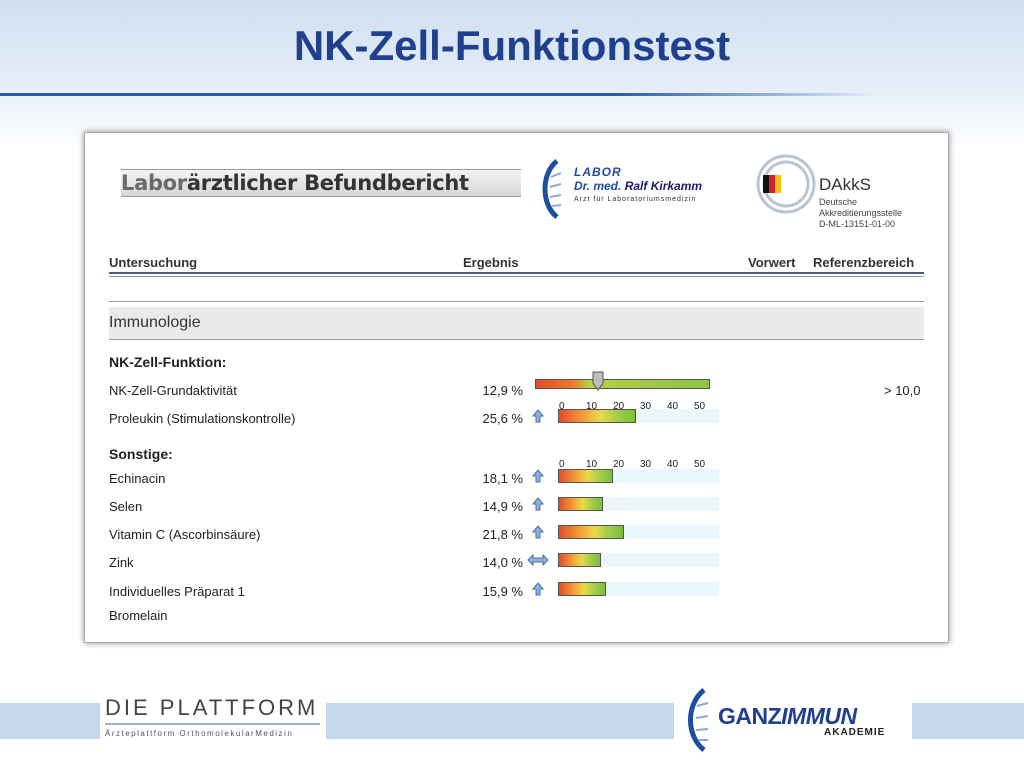 This screenshot has height=768, width=1024. Describe the element at coordinates (857, 224) in the screenshot. I see `dakks-line3: D-ML-13151-01-00` at that location.